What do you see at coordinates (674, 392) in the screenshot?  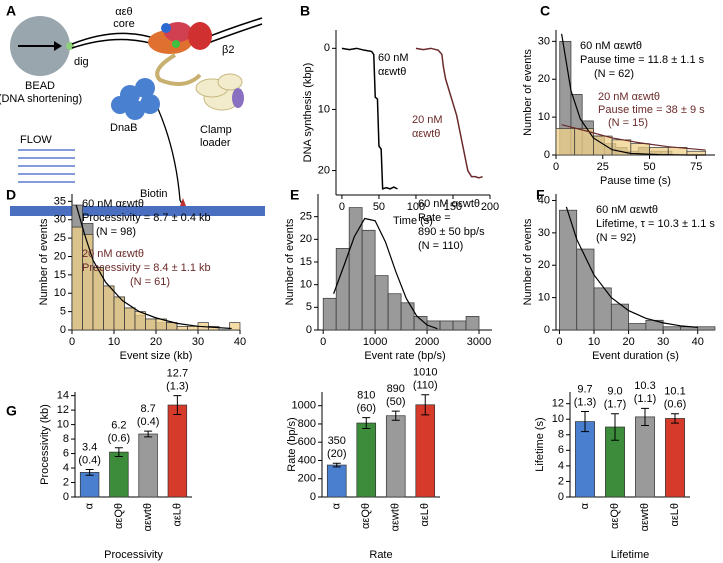 I see `value-label: 10.1` at bounding box center [674, 392].